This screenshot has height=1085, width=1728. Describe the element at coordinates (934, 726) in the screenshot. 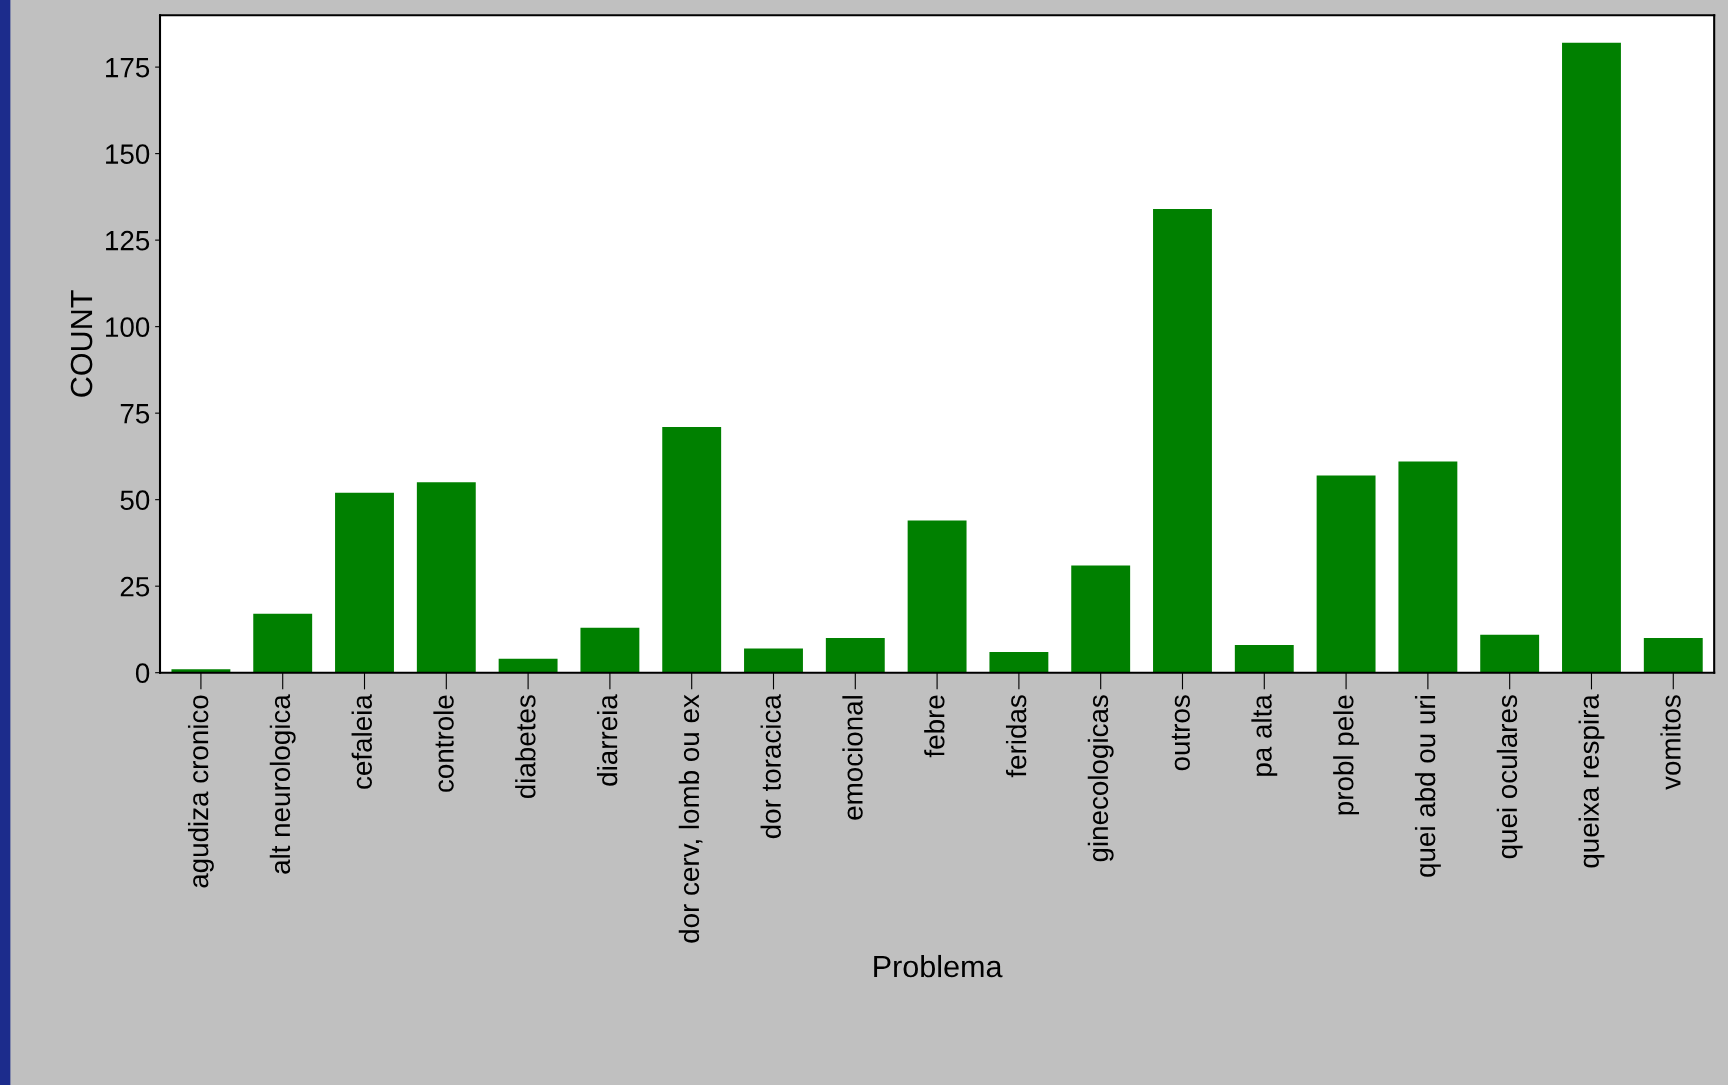

I see `x-tick-label: febre` at that location.